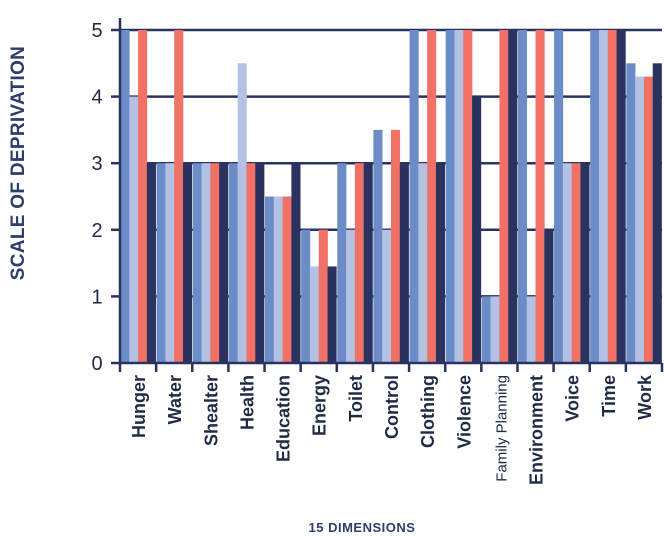  I want to click on bar-violence-s3, so click(468, 196).